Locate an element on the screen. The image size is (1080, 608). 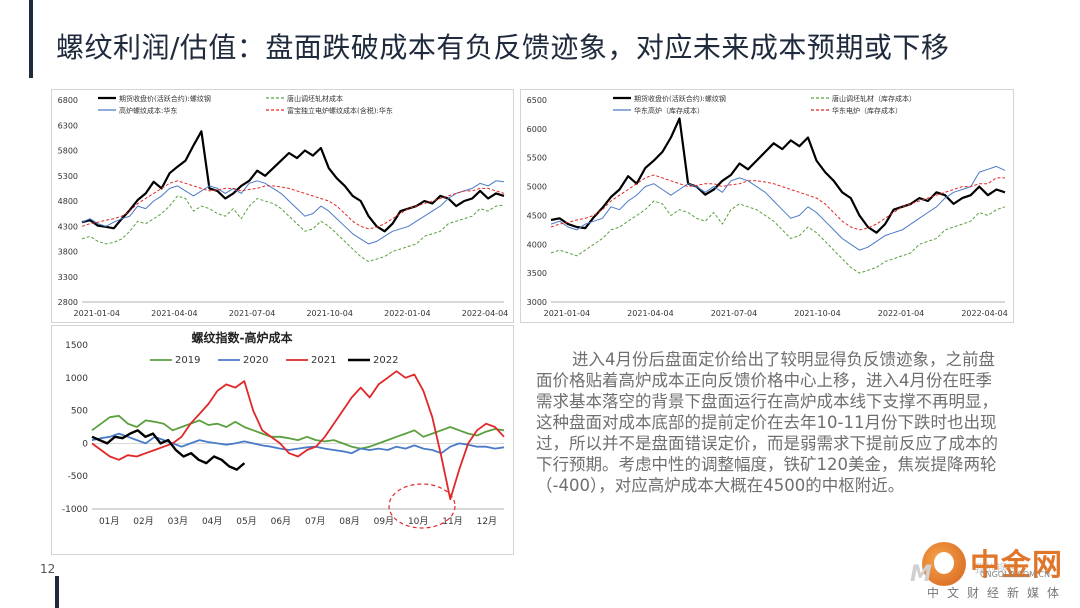
chart3-xtick-4: 05月 is located at coordinates (246, 521).